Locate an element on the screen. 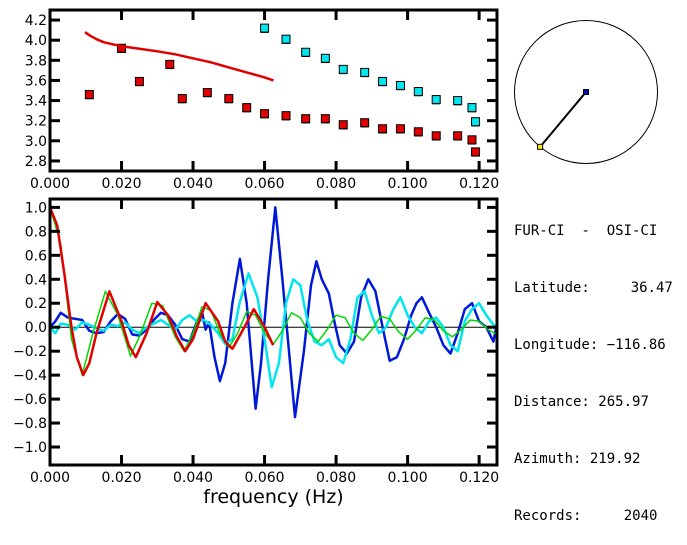  cyan-data-line is located at coordinates (273, 330).